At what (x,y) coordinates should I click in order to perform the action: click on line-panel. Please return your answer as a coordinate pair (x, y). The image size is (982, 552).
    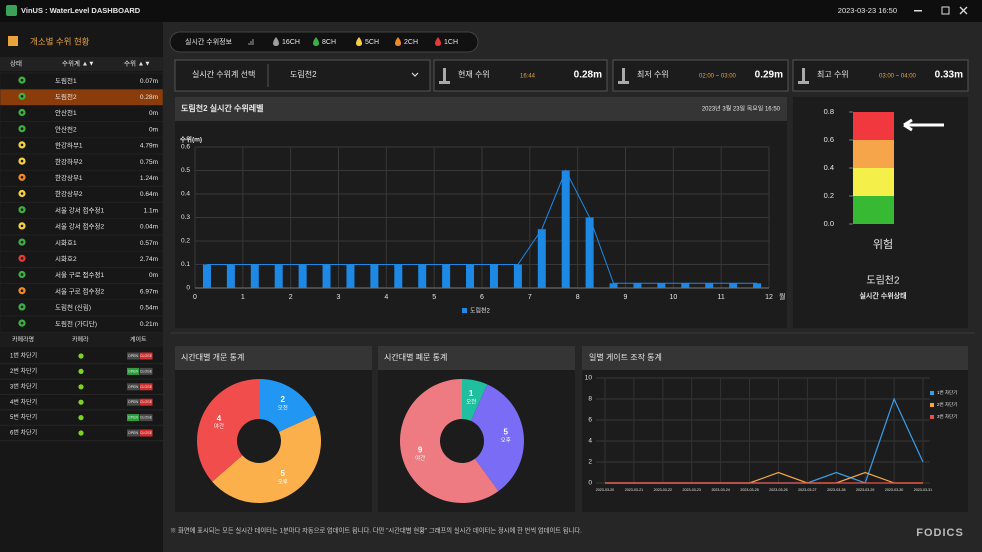
    Looking at the image, I should click on (775, 429).